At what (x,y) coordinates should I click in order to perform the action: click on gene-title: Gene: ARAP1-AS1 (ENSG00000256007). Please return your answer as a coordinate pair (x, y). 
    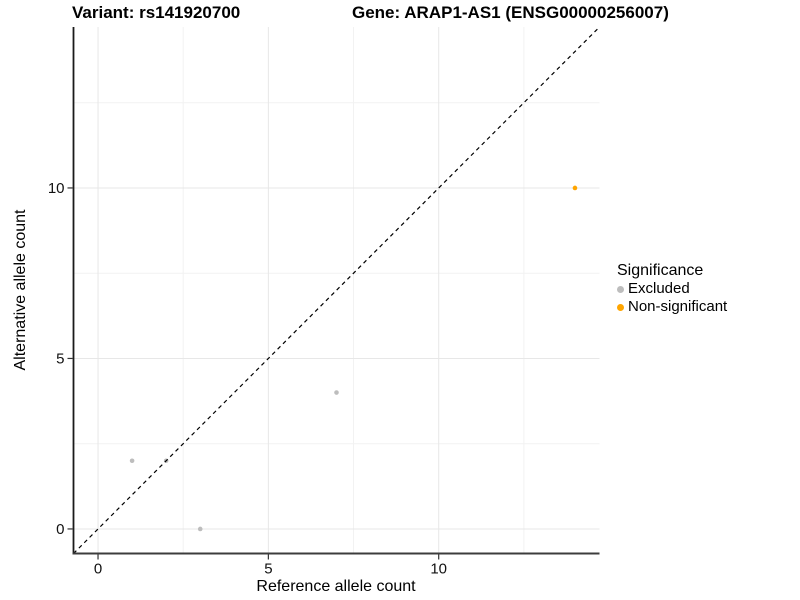
    Looking at the image, I should click on (510, 12).